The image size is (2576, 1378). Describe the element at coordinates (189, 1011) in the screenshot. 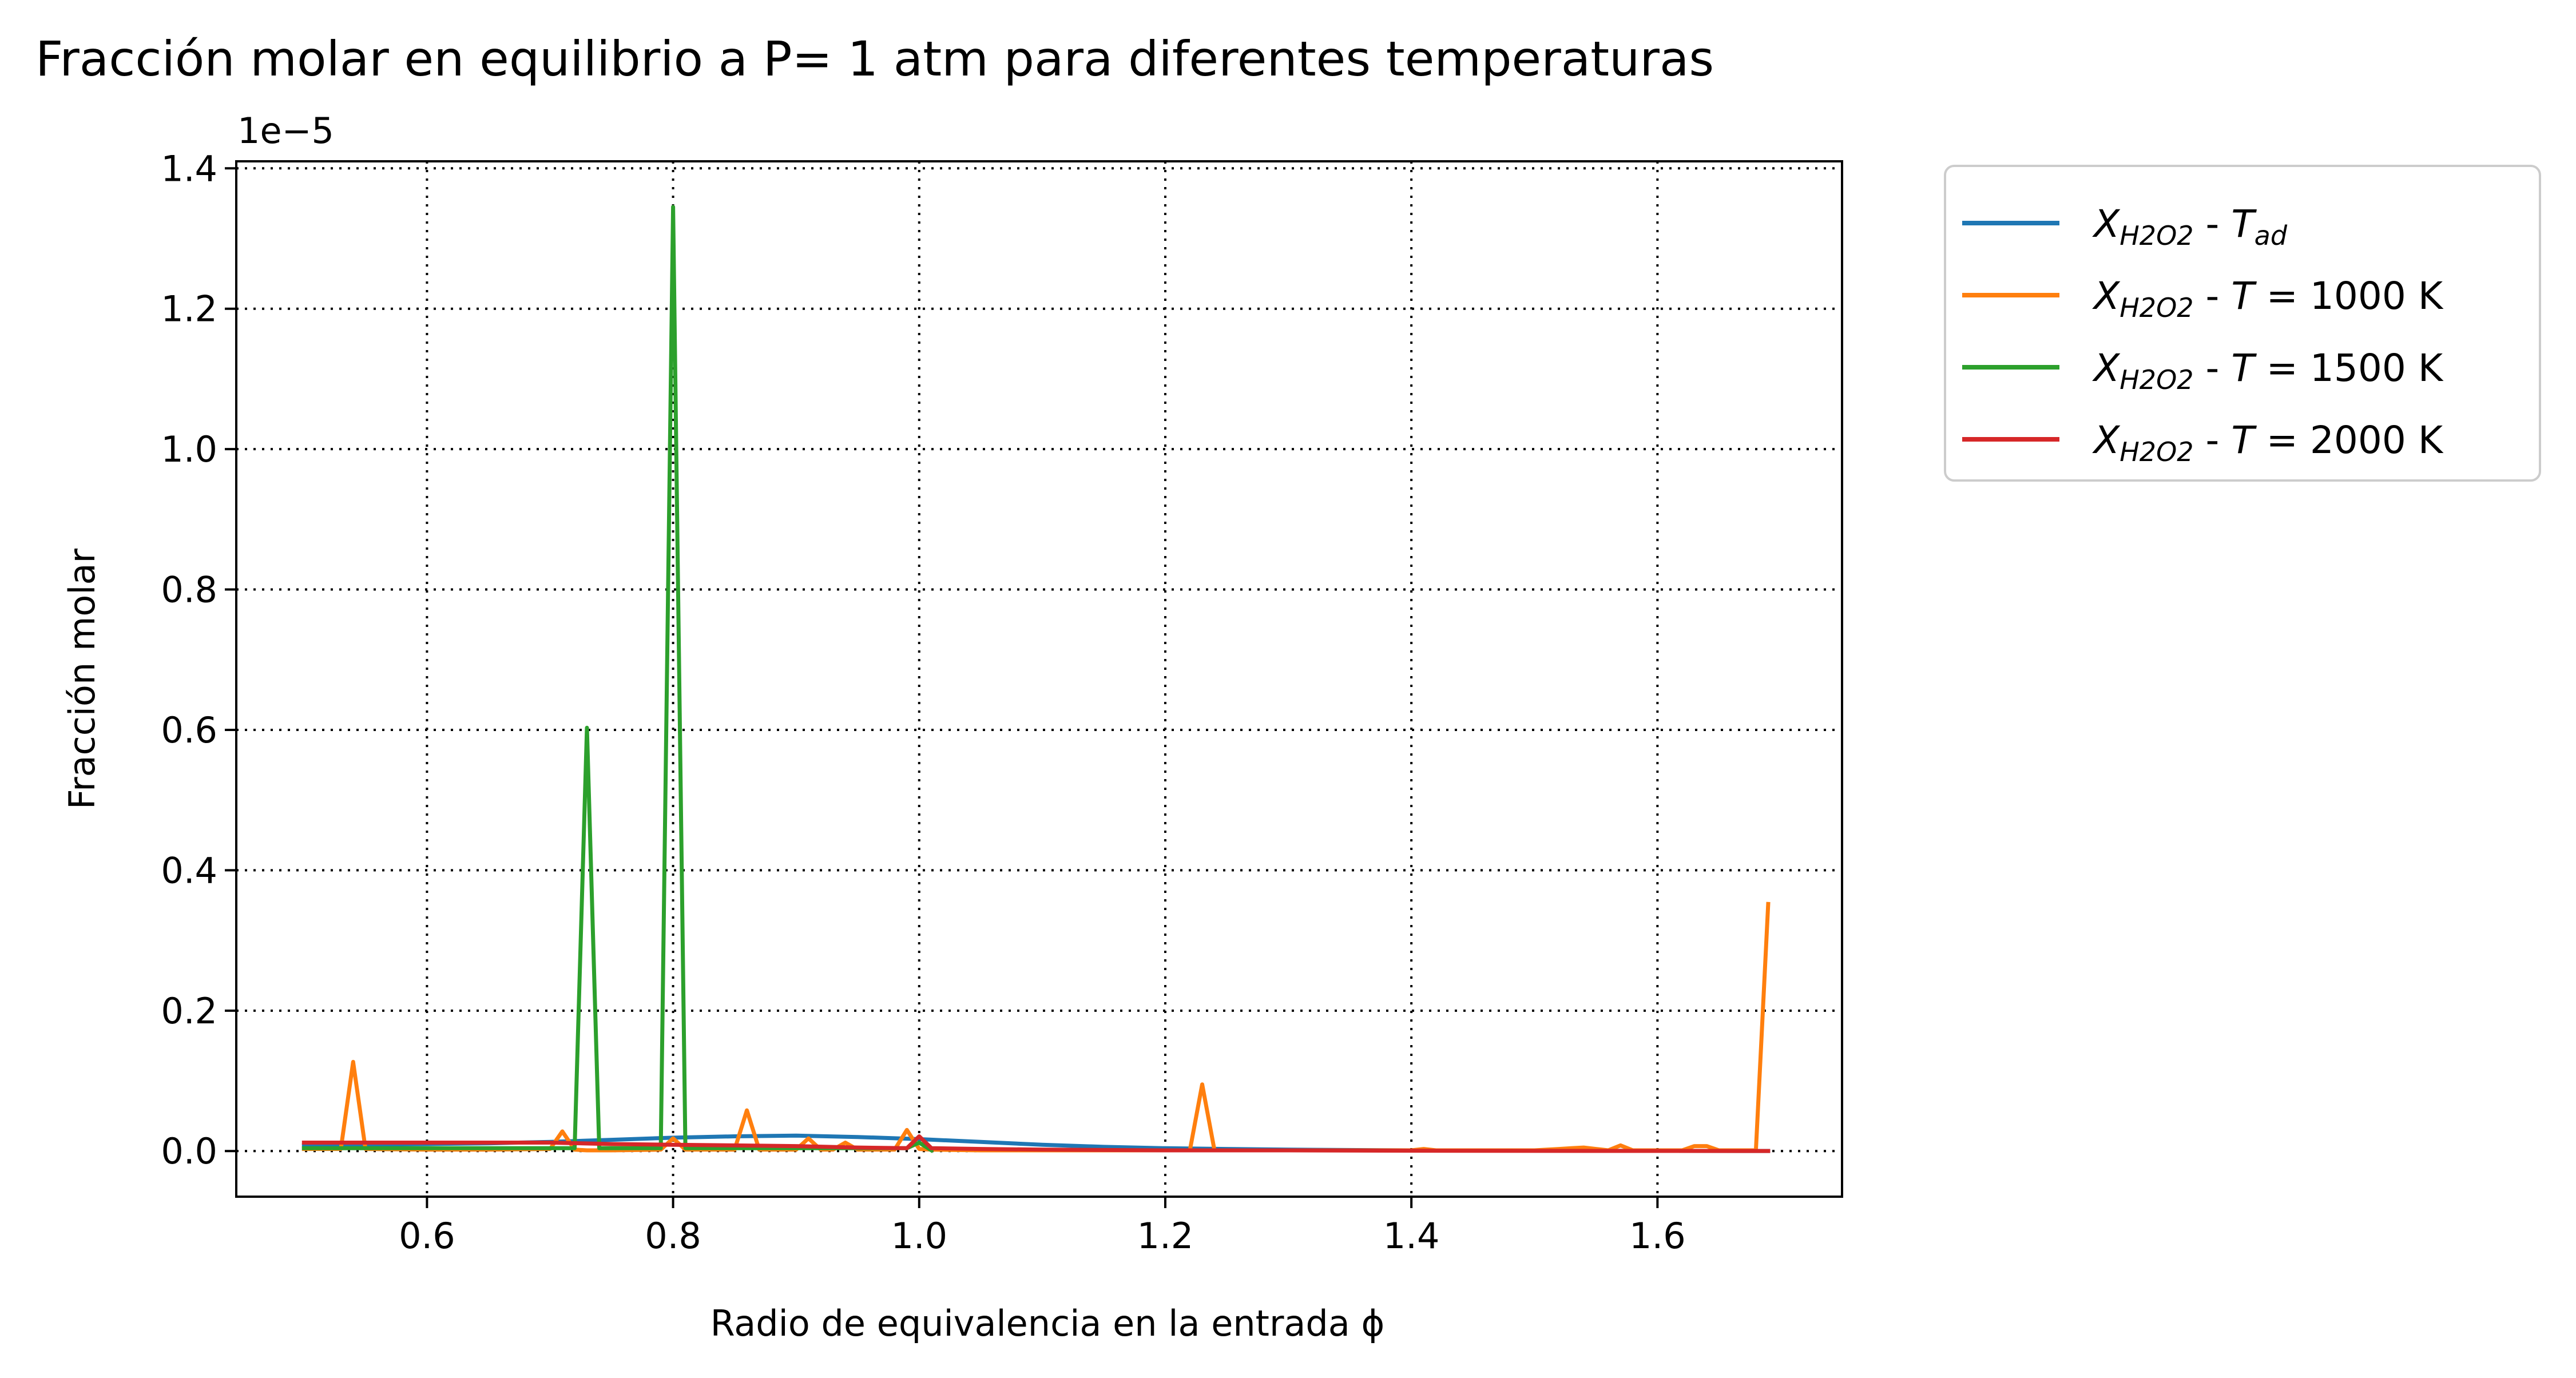

I see `y-tick-label: 0.2` at that location.